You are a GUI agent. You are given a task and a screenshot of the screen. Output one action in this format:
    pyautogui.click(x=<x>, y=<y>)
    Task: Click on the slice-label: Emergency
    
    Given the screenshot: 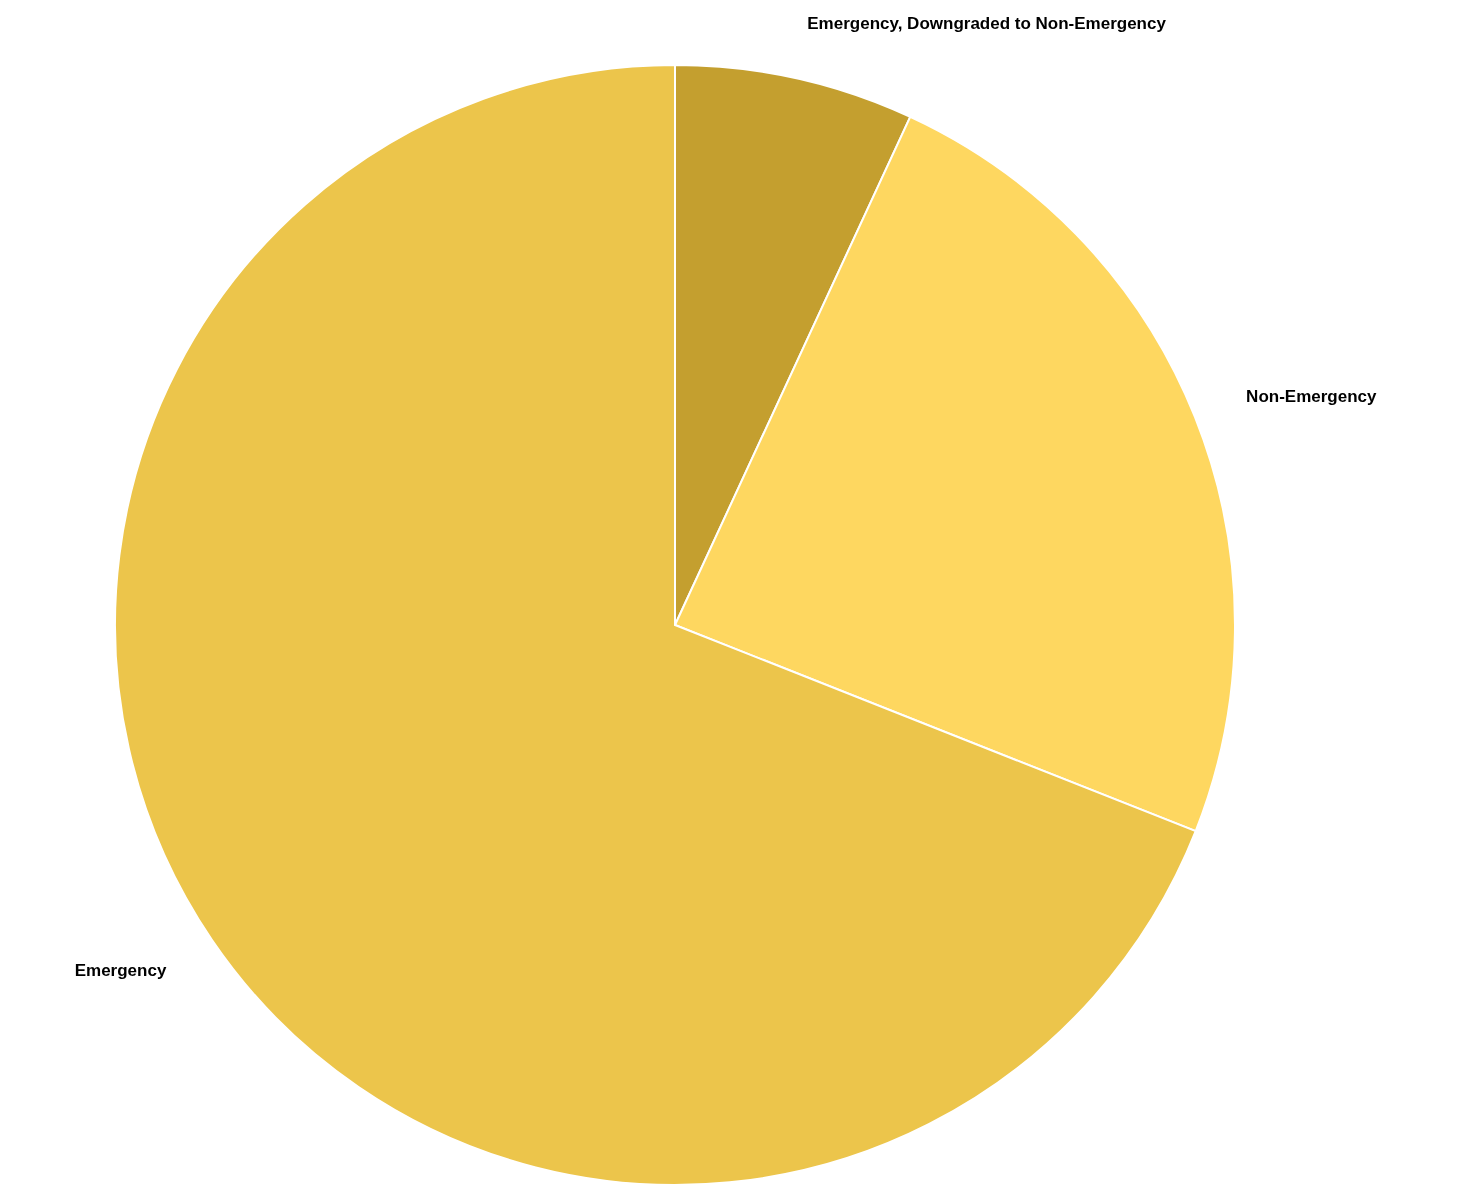 What is the action you would take?
    pyautogui.click(x=120, y=970)
    